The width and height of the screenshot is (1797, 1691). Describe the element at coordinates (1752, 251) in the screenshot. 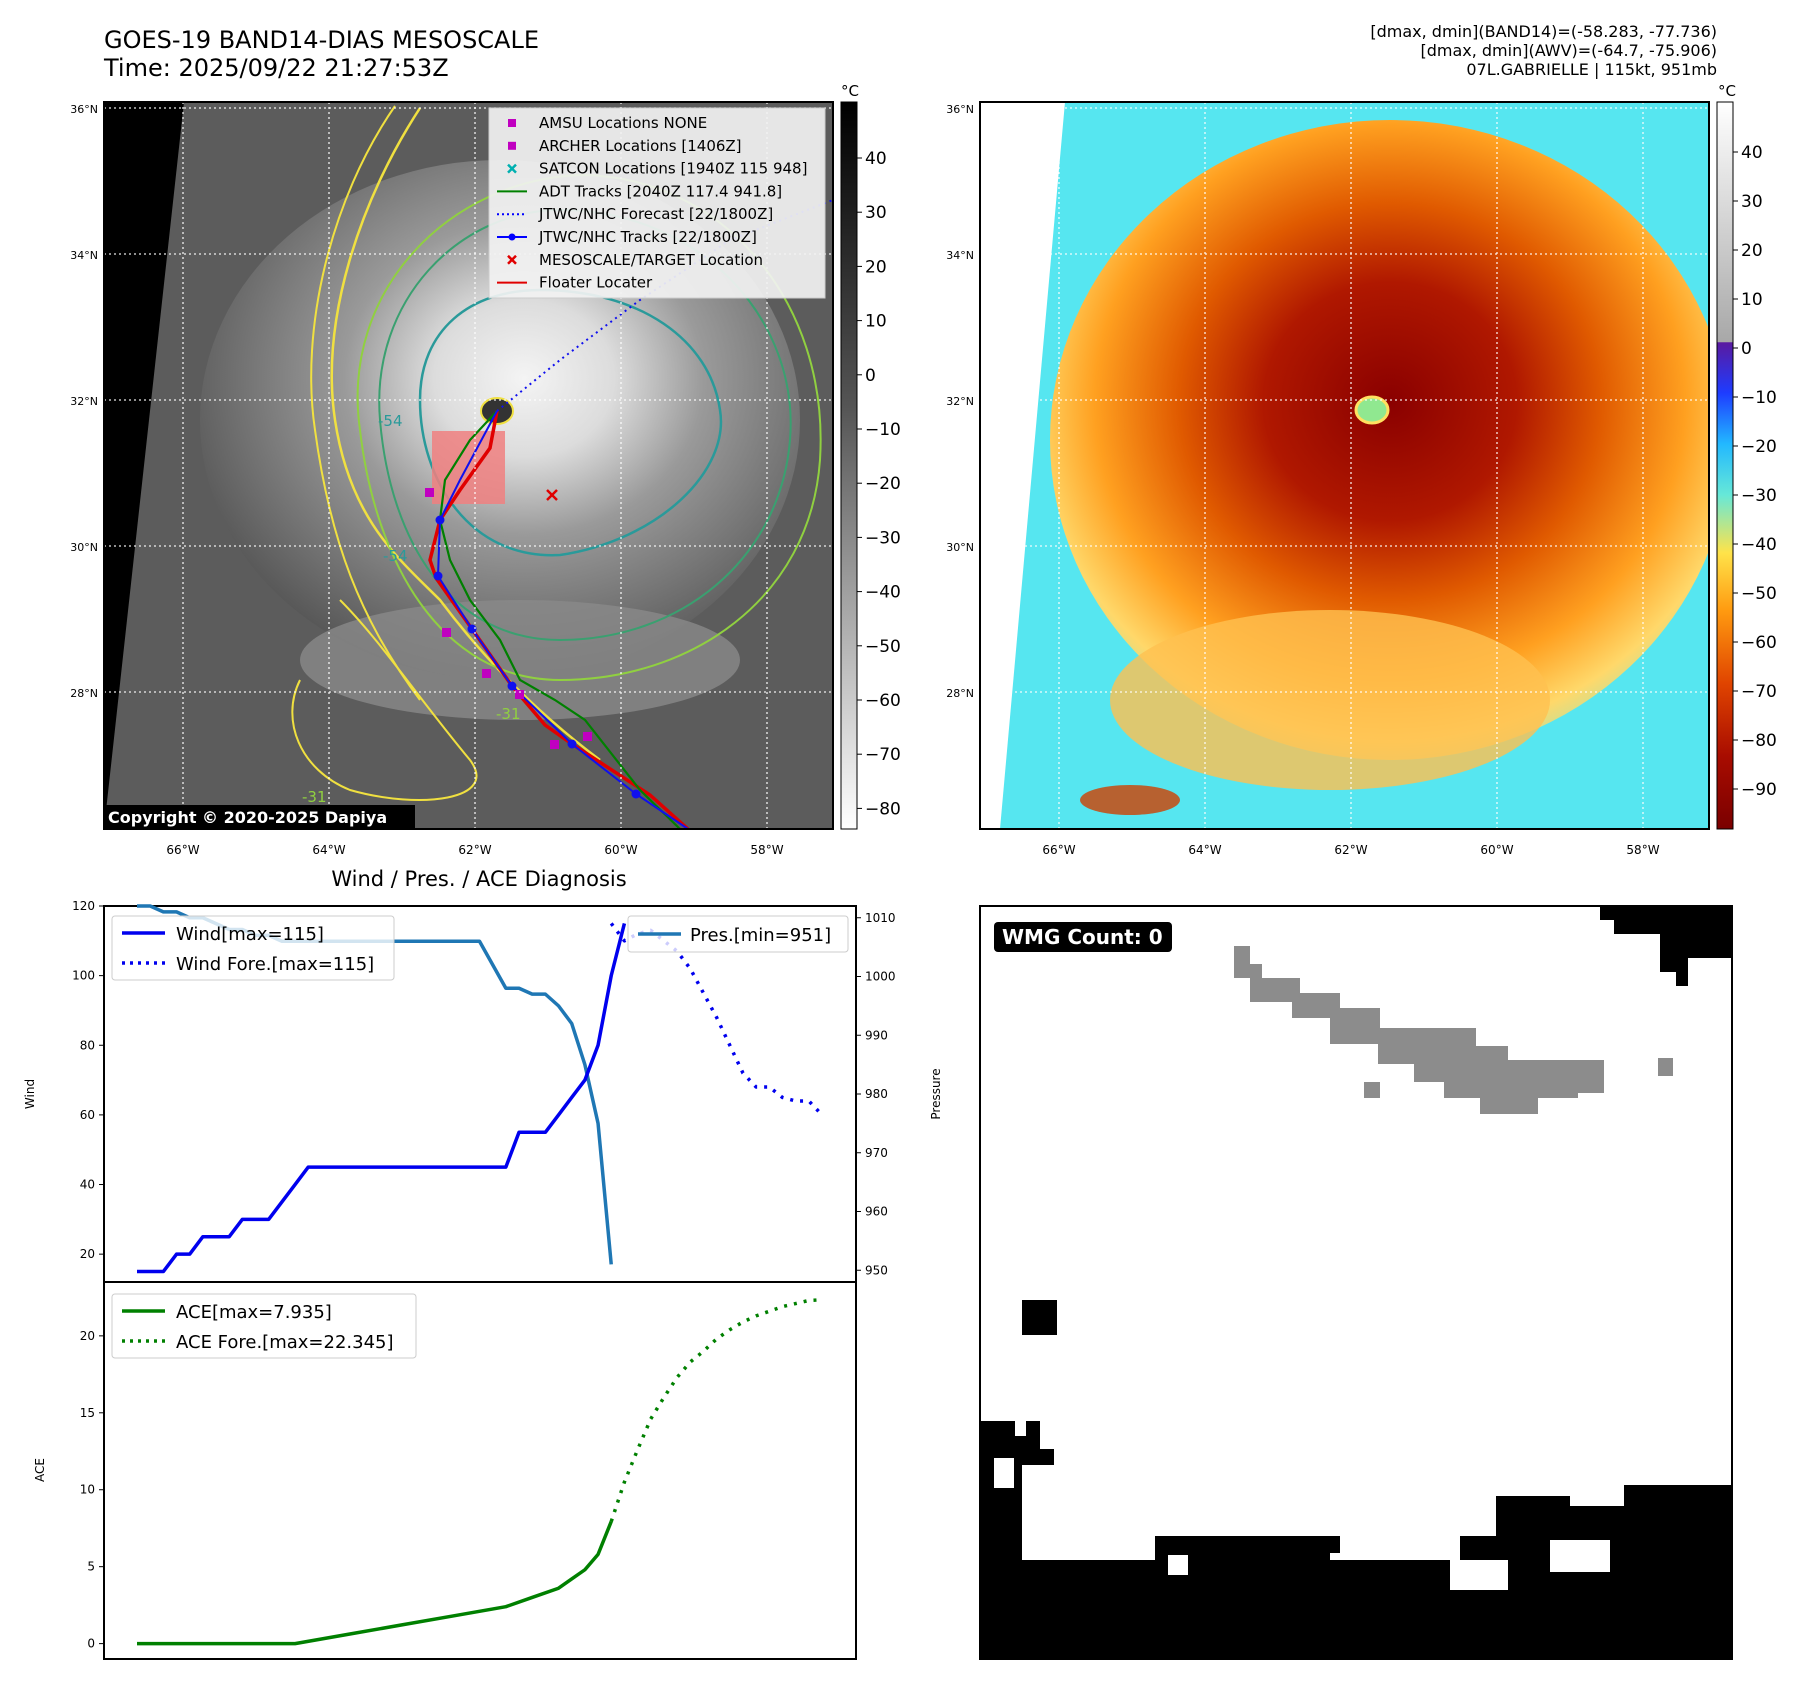

I see `colorbar-tick-label: 20` at that location.